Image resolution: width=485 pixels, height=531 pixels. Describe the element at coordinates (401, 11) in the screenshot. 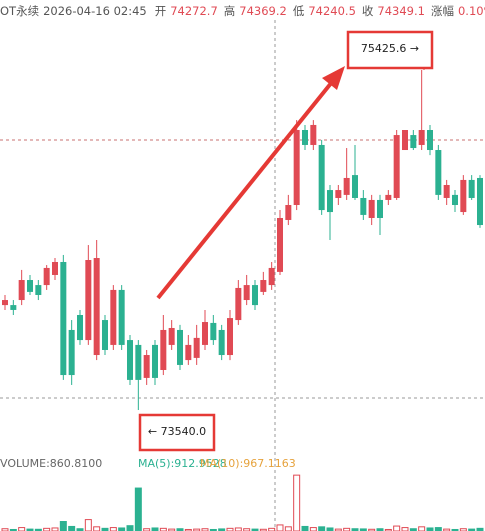

I see `field-value: 74349.1` at that location.